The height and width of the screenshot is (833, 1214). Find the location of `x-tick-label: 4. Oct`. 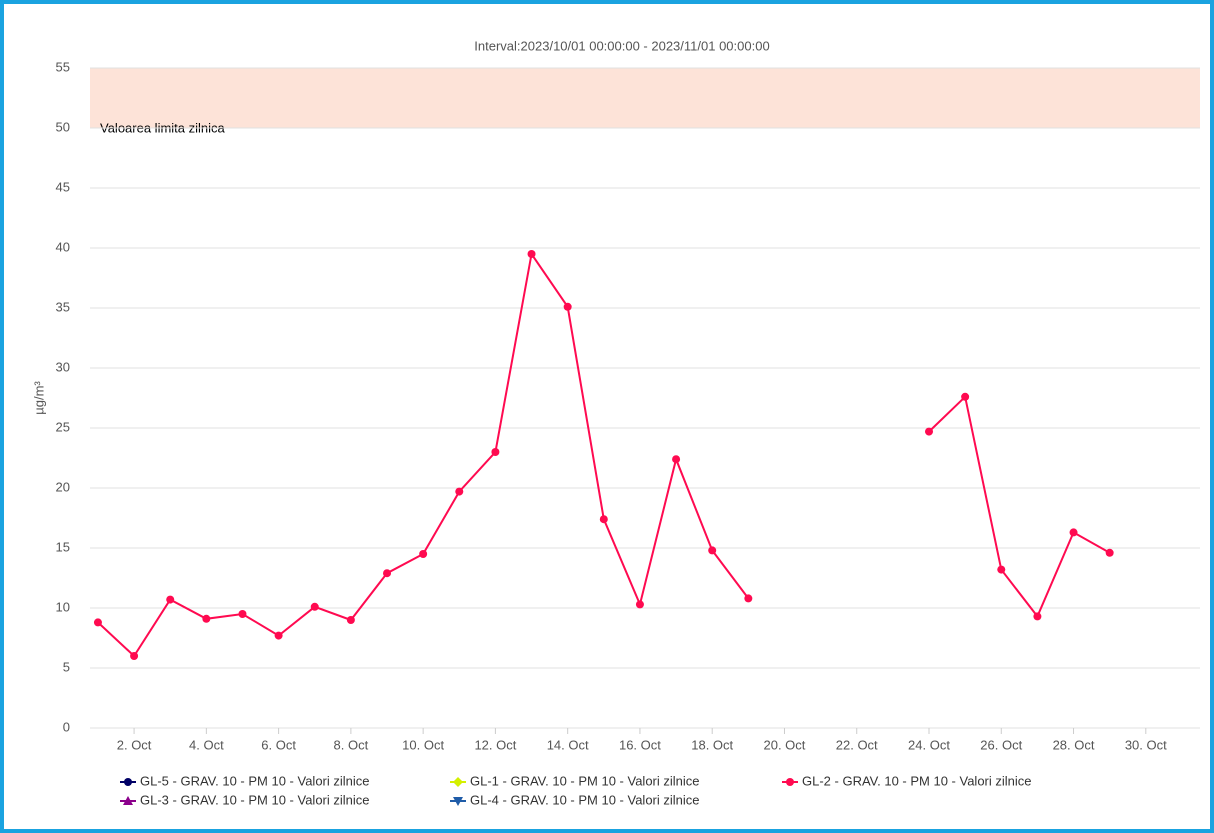

x-tick-label: 4. Oct is located at coordinates (206, 744).